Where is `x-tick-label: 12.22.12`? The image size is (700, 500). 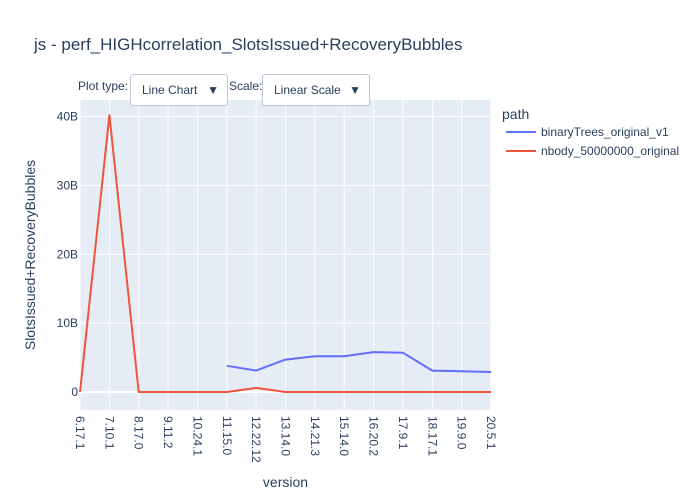
x-tick-label: 12.22.12 is located at coordinates (256, 439).